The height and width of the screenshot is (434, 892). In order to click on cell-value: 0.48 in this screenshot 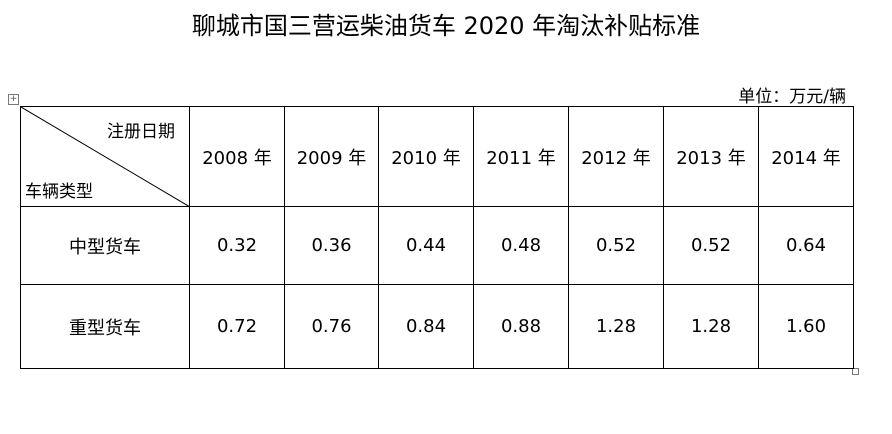, I will do `click(521, 245)`.